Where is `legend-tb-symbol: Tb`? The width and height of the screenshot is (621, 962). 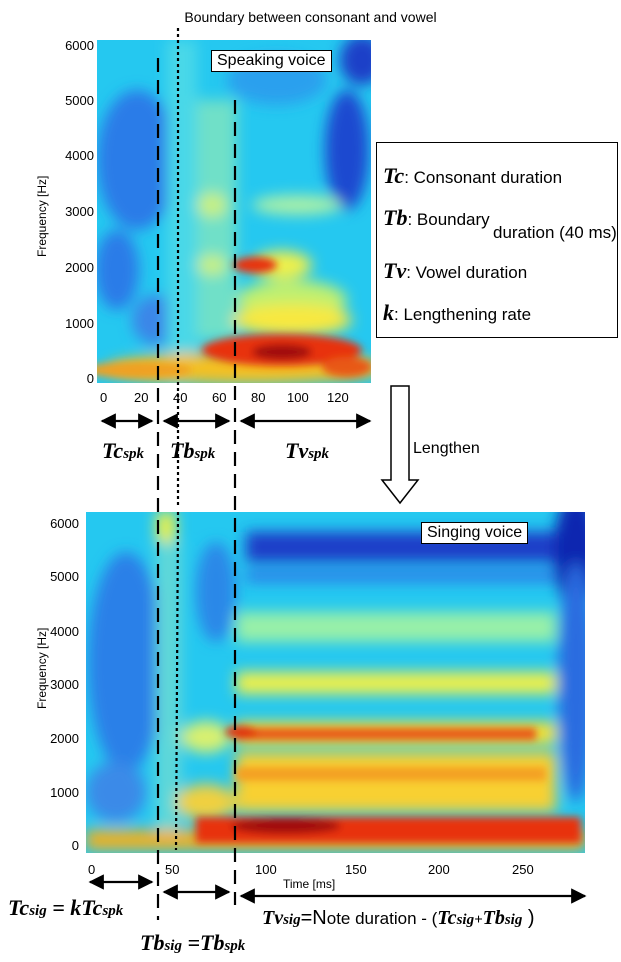
legend-tb-symbol: Tb is located at coordinates (395, 217).